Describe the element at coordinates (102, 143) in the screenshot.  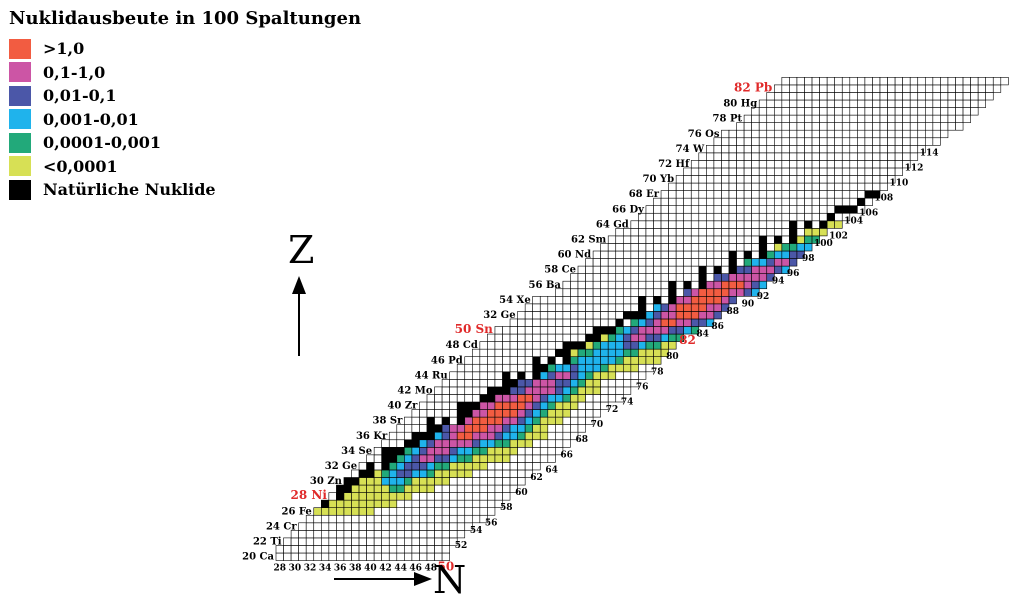
I see `legend-label: 0,0001-0,001` at that location.